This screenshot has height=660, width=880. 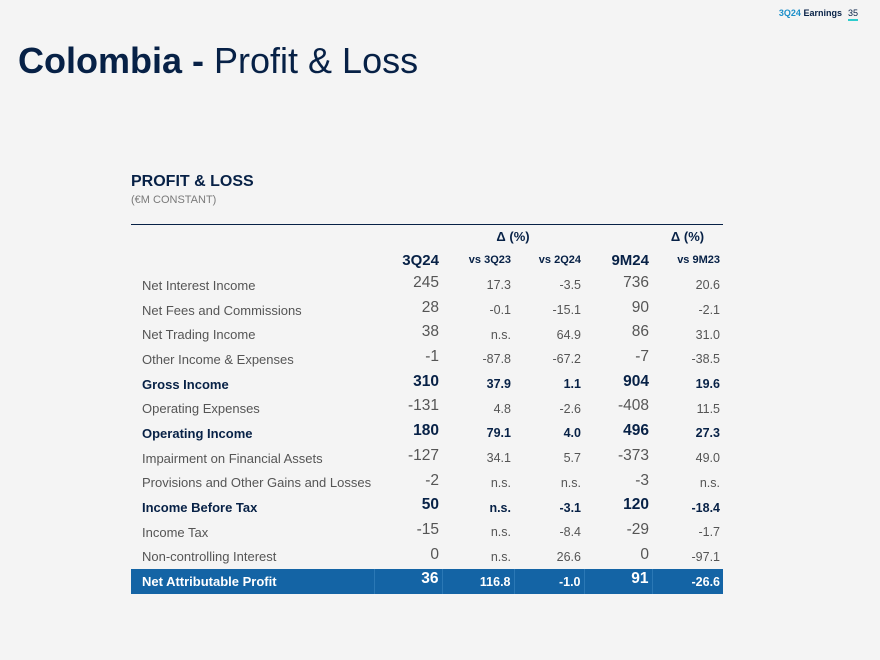 I want to click on column-header-vs-2q24: vs 2Q24, so click(x=559, y=260).